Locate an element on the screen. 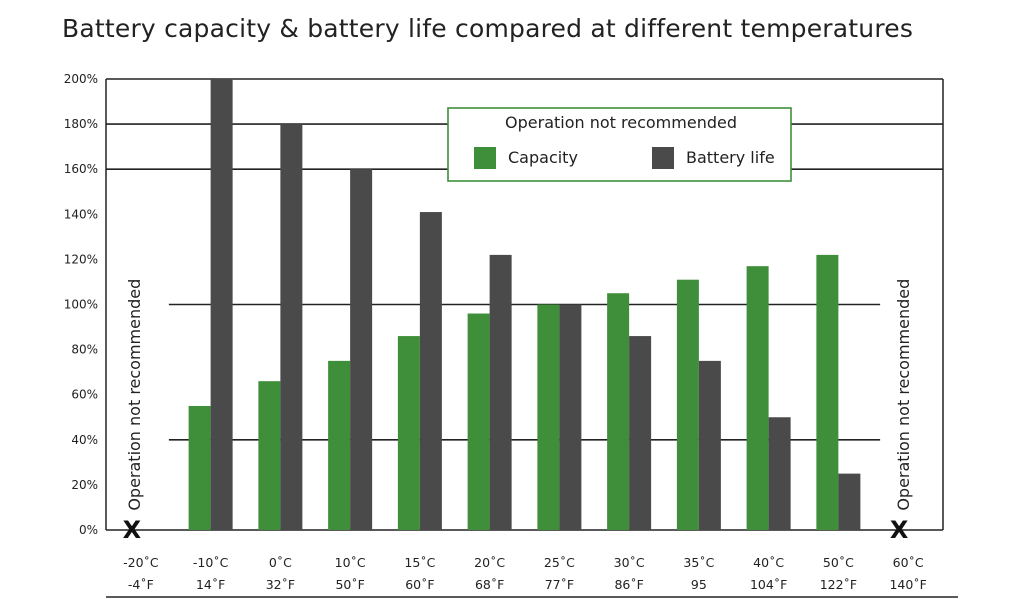 Image resolution: width=1009 pixels, height=599 pixels. x-tick-label-celsius: 60˚C is located at coordinates (908, 562).